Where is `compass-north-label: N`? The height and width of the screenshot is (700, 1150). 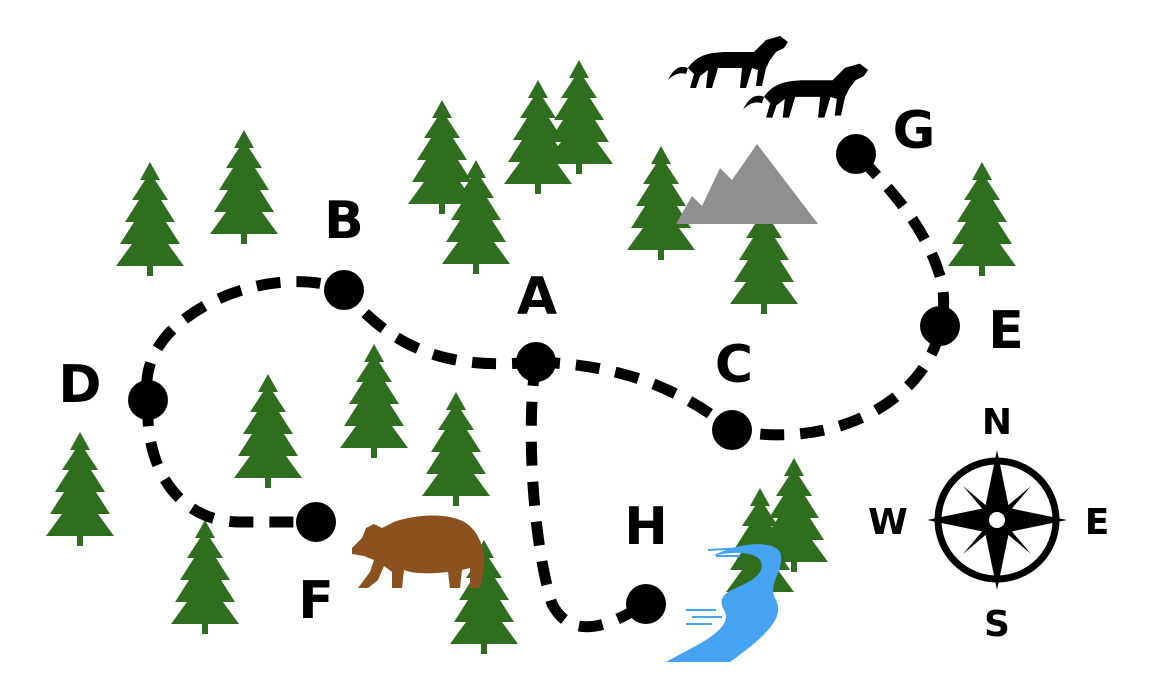
compass-north-label: N is located at coordinates (997, 422).